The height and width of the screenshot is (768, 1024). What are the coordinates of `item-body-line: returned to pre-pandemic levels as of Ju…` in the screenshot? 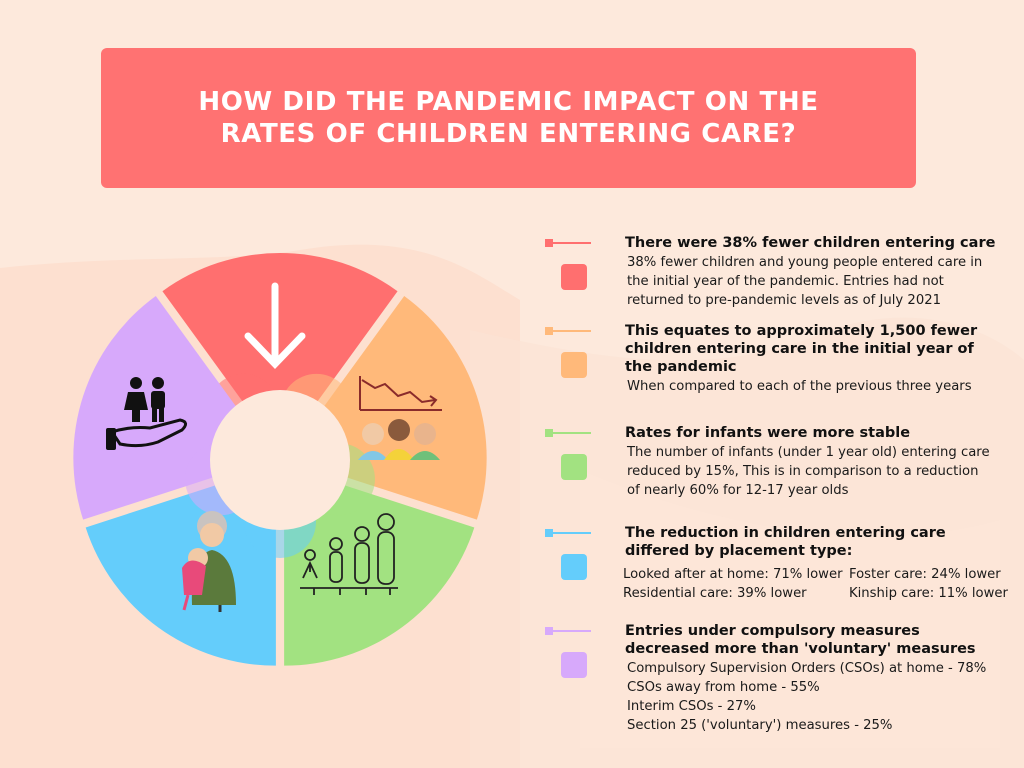 It's located at (784, 300).